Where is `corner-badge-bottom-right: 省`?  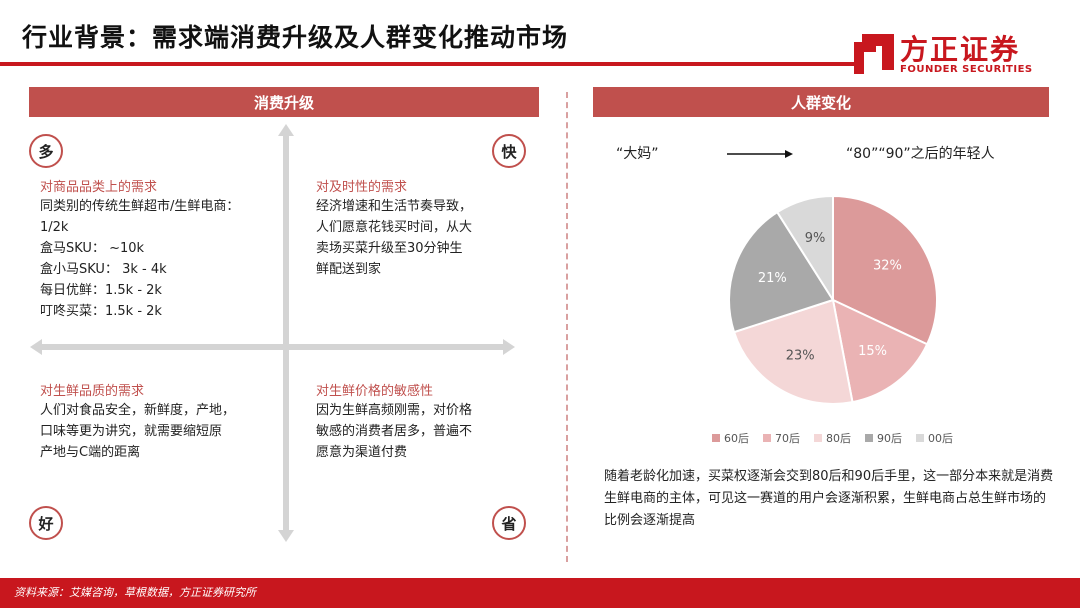 corner-badge-bottom-right: 省 is located at coordinates (509, 523).